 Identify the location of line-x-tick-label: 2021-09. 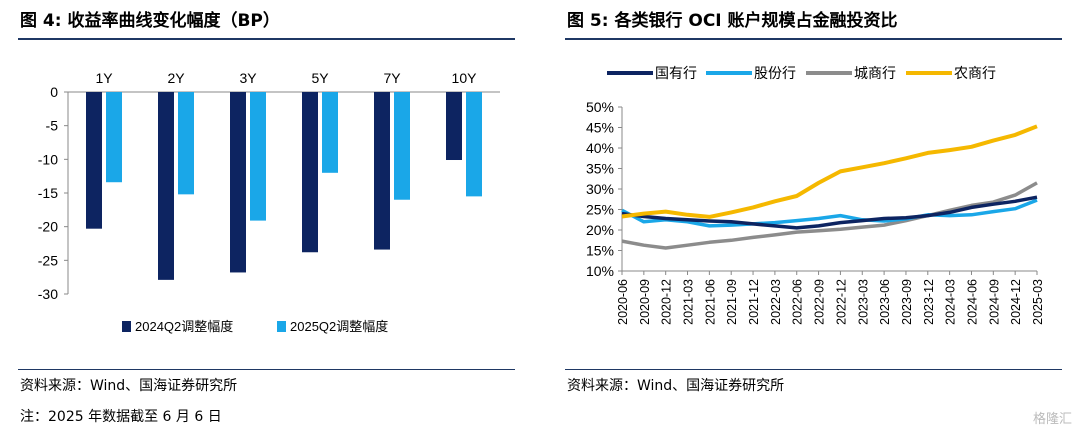
(732, 302).